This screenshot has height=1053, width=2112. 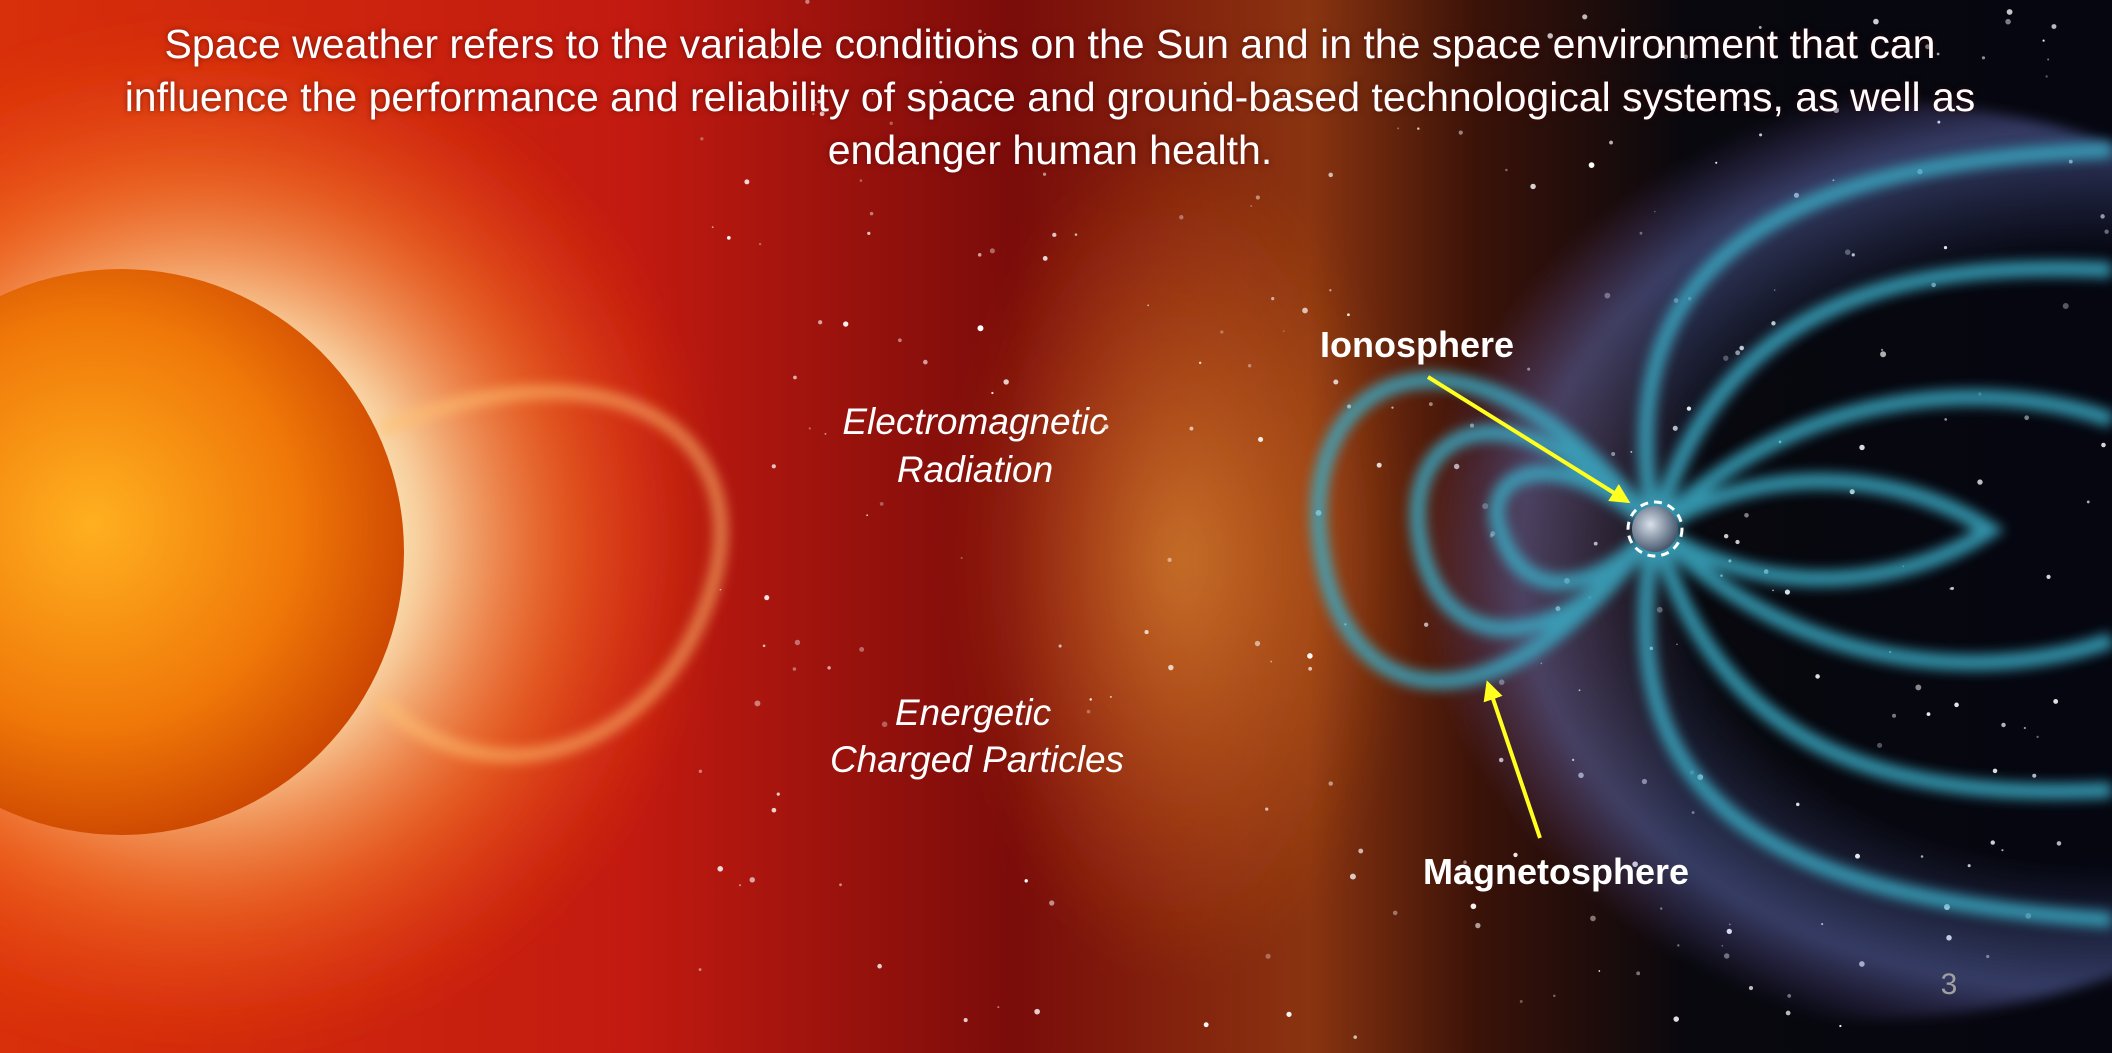 What do you see at coordinates (975, 469) in the screenshot?
I see `radiation-label: Radiation` at bounding box center [975, 469].